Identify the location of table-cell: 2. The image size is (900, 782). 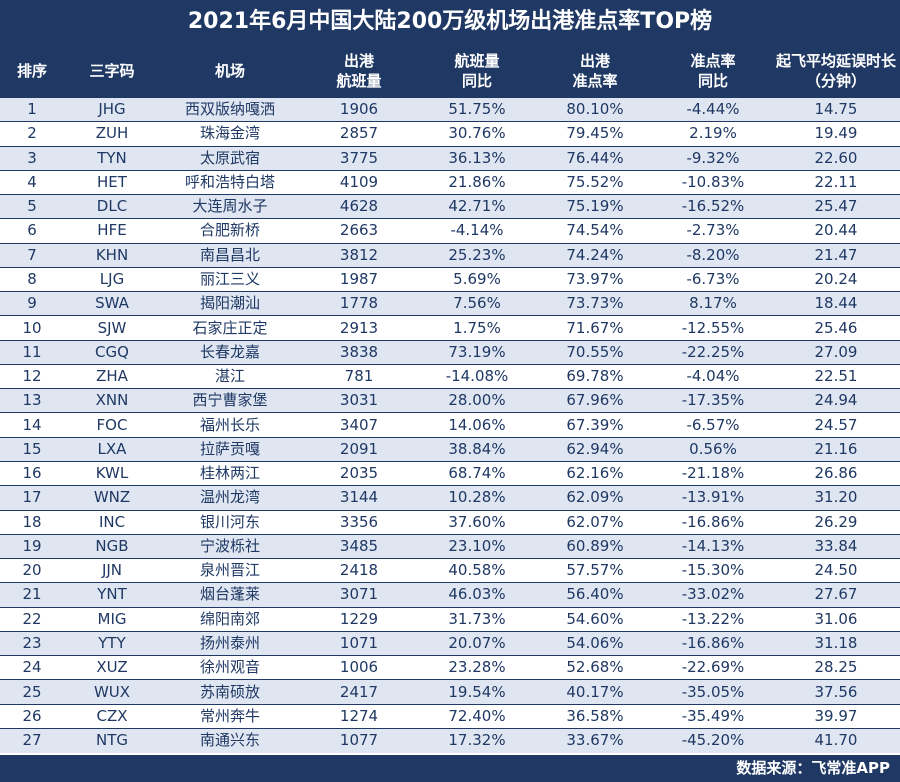
(32, 134).